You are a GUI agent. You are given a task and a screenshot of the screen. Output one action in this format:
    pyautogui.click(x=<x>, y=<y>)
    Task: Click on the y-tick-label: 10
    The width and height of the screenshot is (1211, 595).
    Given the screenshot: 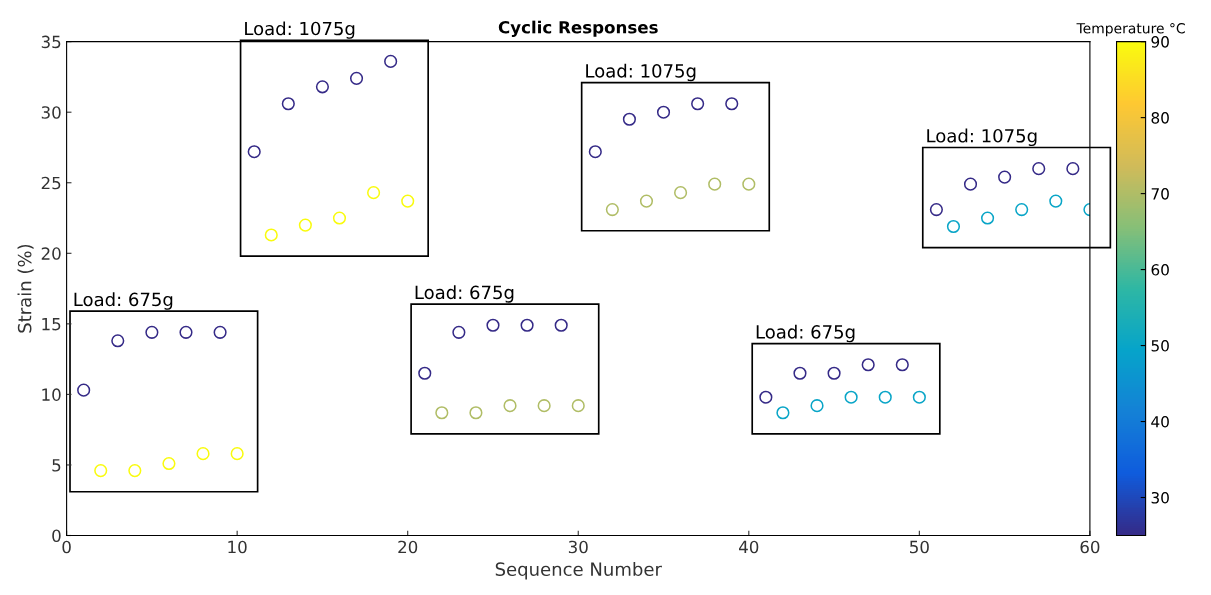 What is the action you would take?
    pyautogui.click(x=51, y=394)
    